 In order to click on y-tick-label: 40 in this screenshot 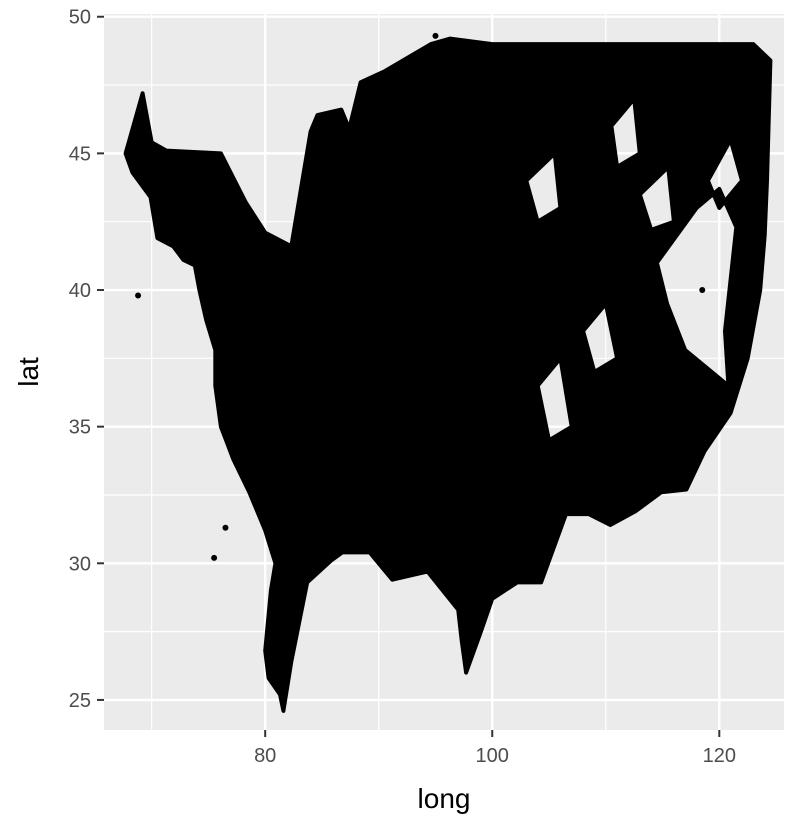, I will do `click(80, 291)`.